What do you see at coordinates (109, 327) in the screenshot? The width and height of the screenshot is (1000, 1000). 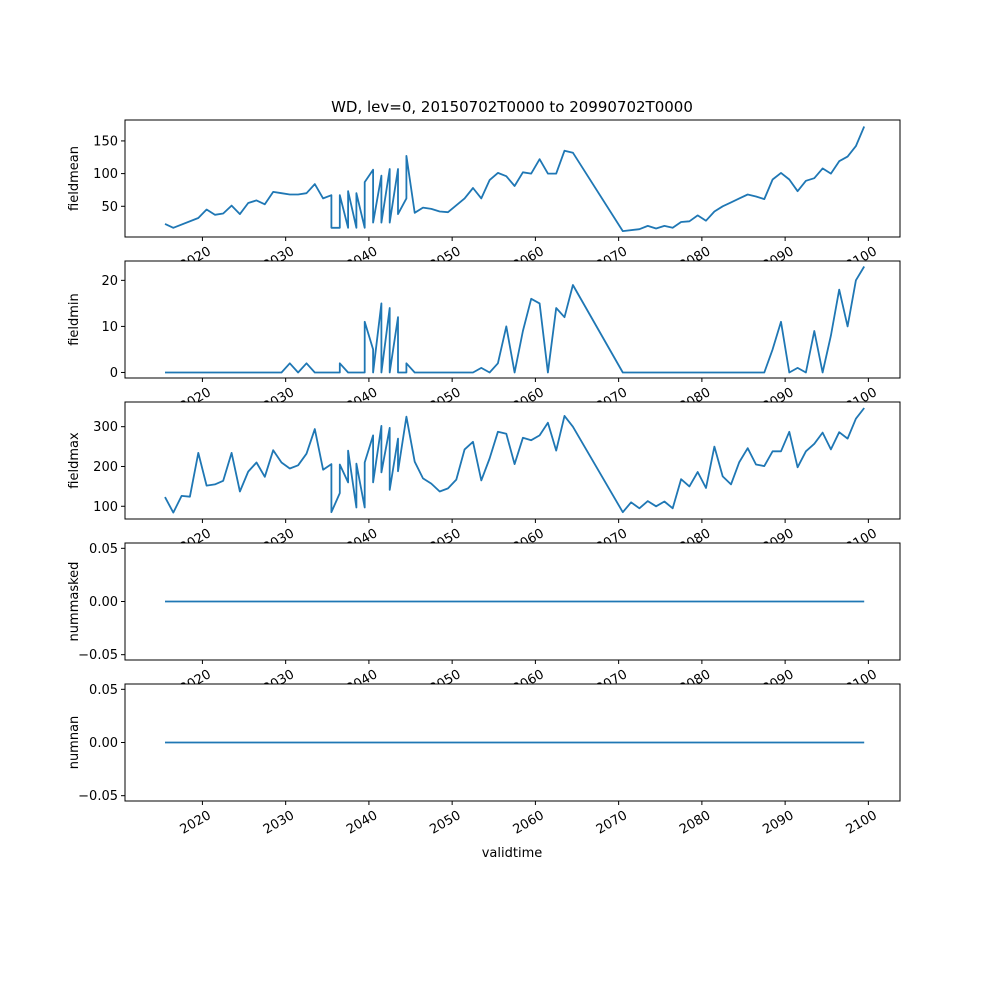 I see `y-tick-label: 10` at bounding box center [109, 327].